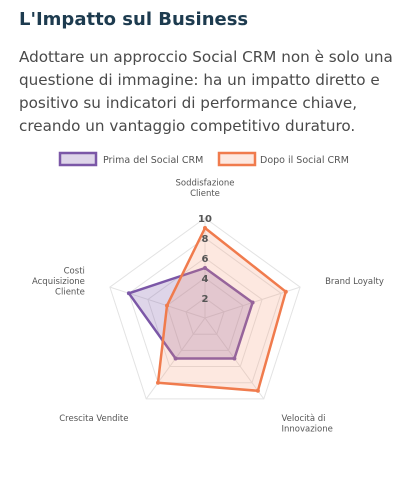  What do you see at coordinates (74, 271) in the screenshot?
I see `axis-label-line: Costi` at bounding box center [74, 271].